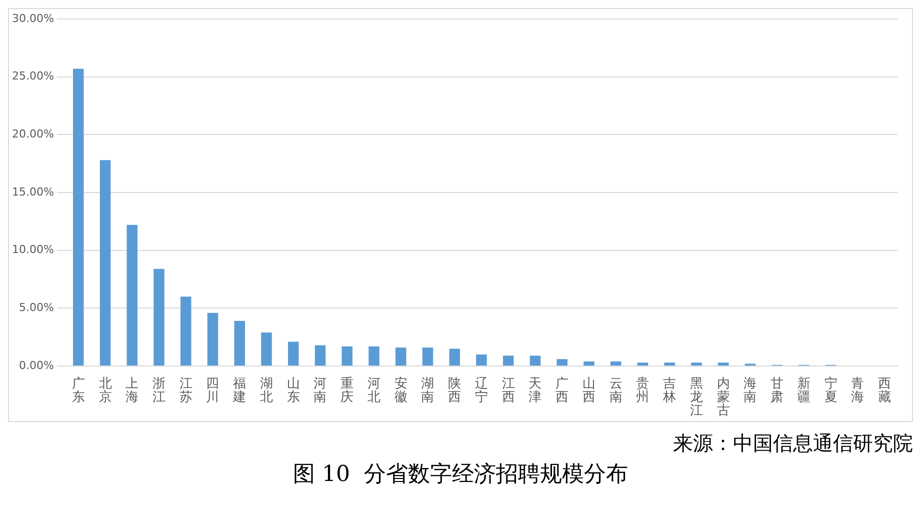  What do you see at coordinates (831, 390) in the screenshot?
I see `x-tick-label: 宁夏` at bounding box center [831, 390].